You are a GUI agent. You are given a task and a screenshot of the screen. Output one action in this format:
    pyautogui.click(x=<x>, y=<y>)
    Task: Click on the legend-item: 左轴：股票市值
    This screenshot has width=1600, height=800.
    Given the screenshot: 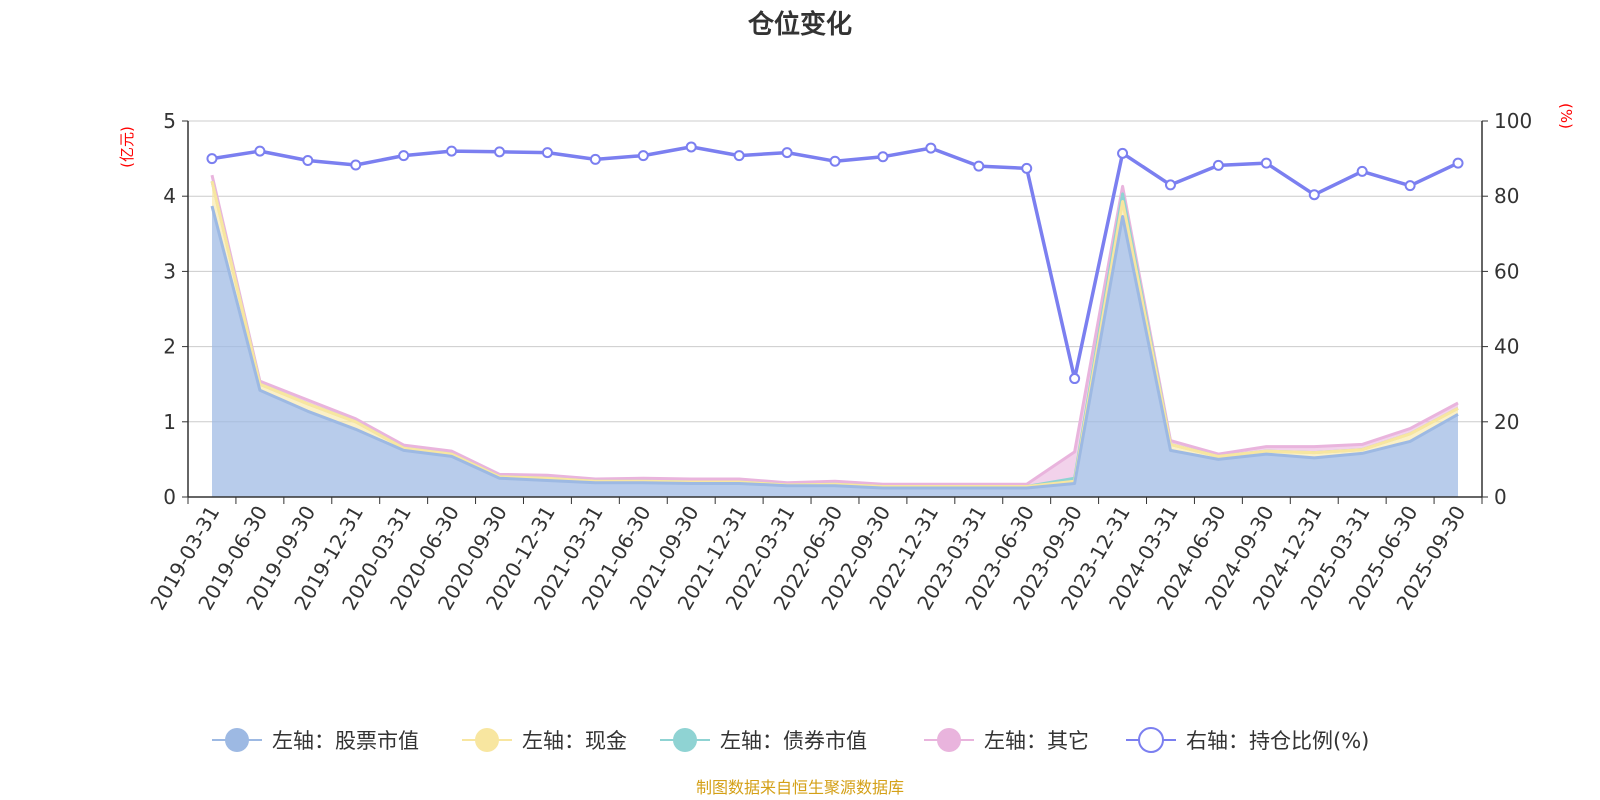 What is the action you would take?
    pyautogui.click(x=315, y=740)
    